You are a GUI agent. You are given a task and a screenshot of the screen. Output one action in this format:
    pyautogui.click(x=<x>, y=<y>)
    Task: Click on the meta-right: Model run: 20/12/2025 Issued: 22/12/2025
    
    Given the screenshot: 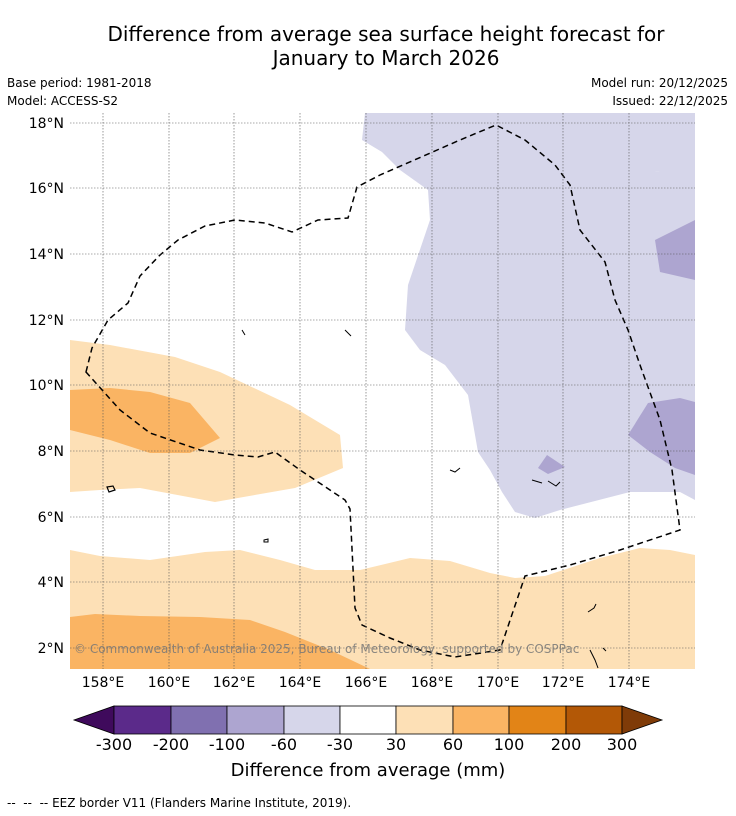 What is the action you would take?
    pyautogui.click(x=659, y=92)
    